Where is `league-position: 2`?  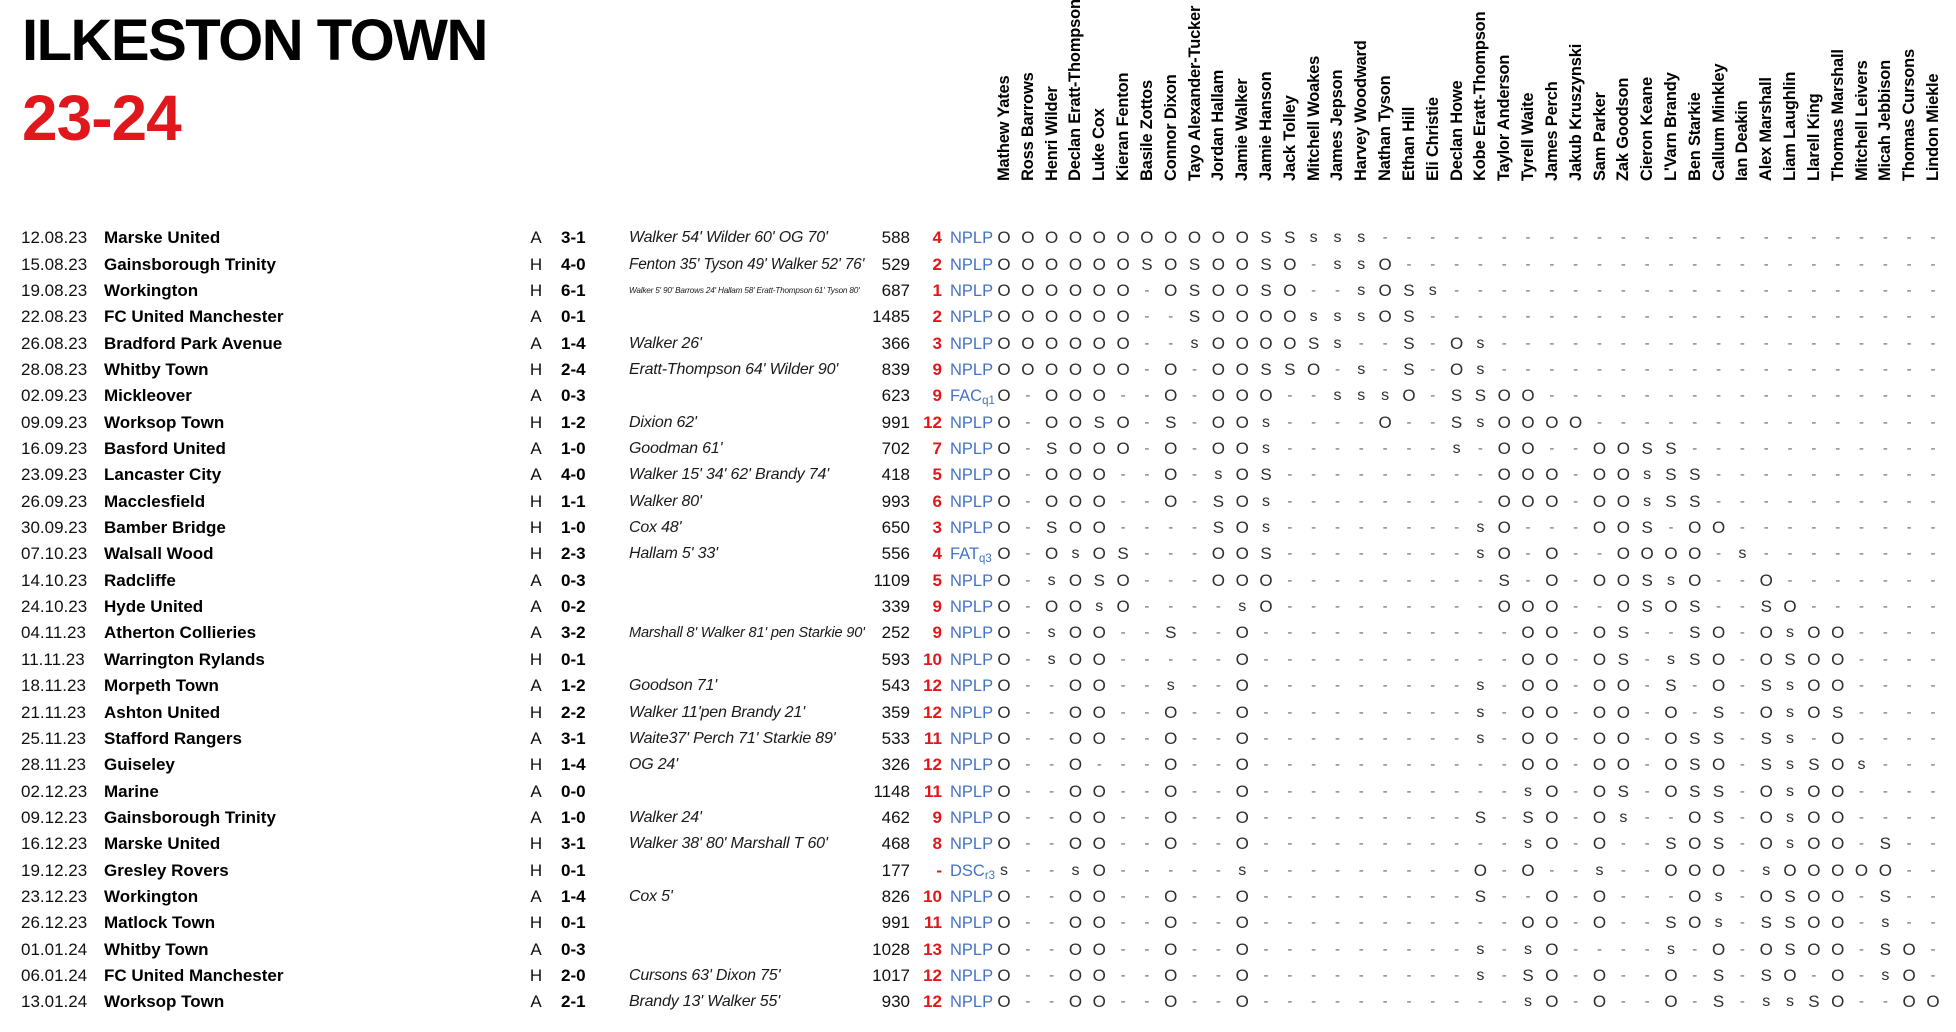
league-position: 2 is located at coordinates (937, 264).